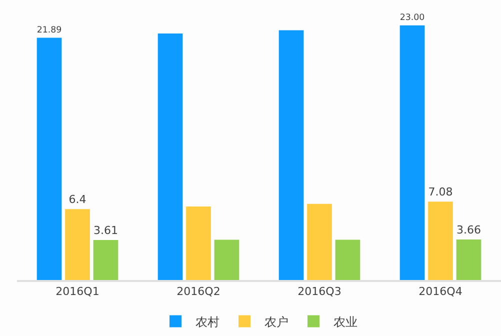 The width and height of the screenshot is (501, 336). I want to click on x-tick-label: 2016Q3, so click(320, 291).